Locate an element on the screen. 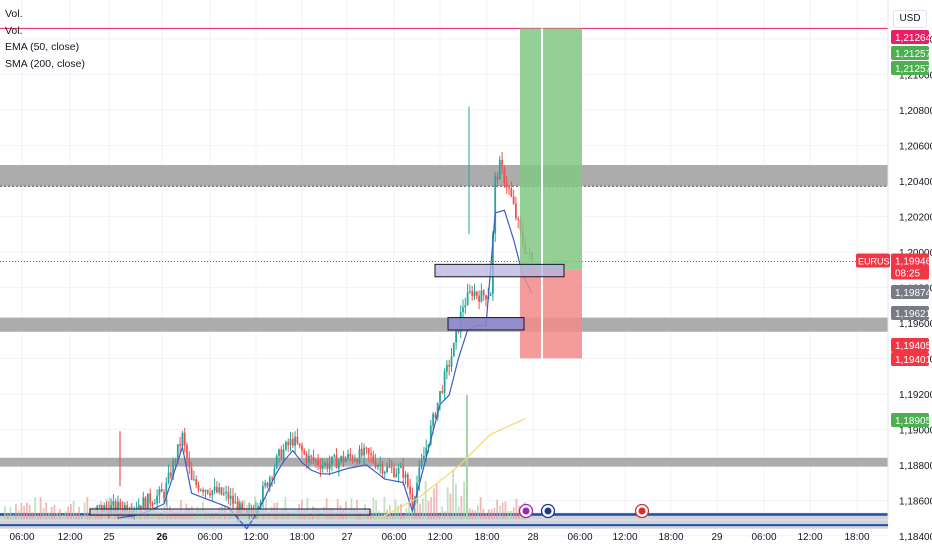 Image resolution: width=932 pixels, height=550 pixels. currency-selector: USD is located at coordinates (910, 19).